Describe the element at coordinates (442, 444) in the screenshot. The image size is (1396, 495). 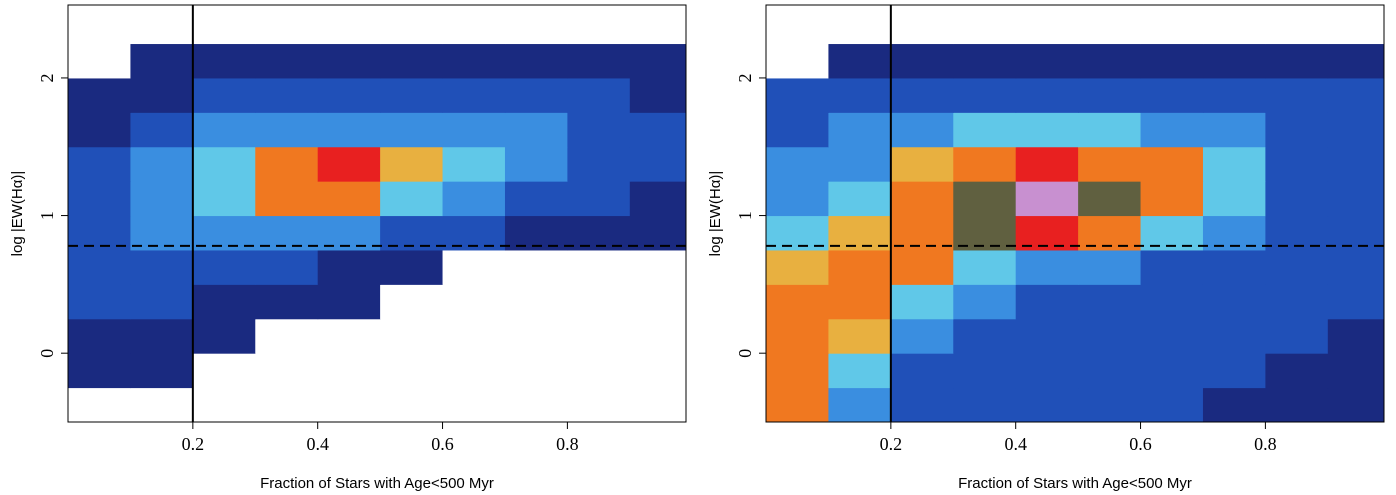
I see `x-tick-label: 0.6` at that location.